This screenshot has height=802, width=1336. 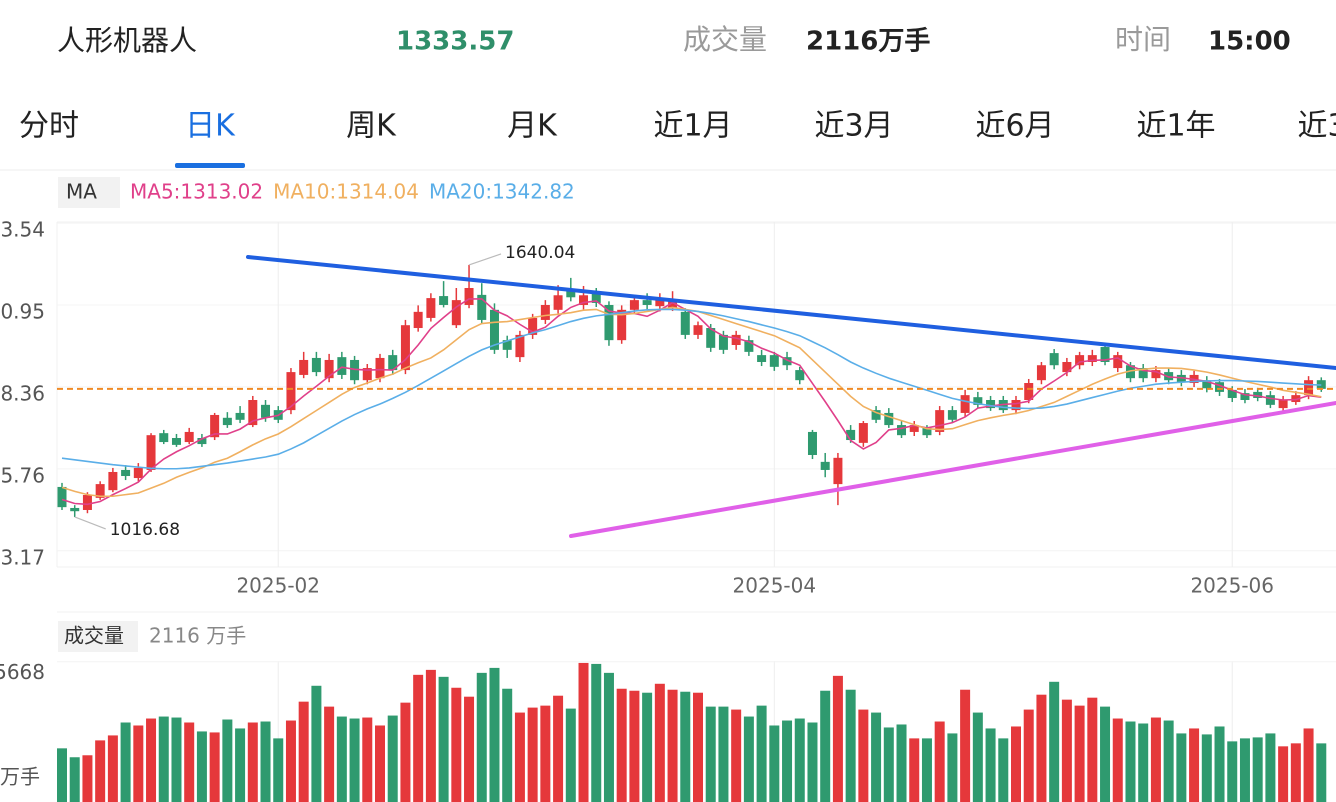 I want to click on stock-name: 人形机器人, so click(x=127, y=40).